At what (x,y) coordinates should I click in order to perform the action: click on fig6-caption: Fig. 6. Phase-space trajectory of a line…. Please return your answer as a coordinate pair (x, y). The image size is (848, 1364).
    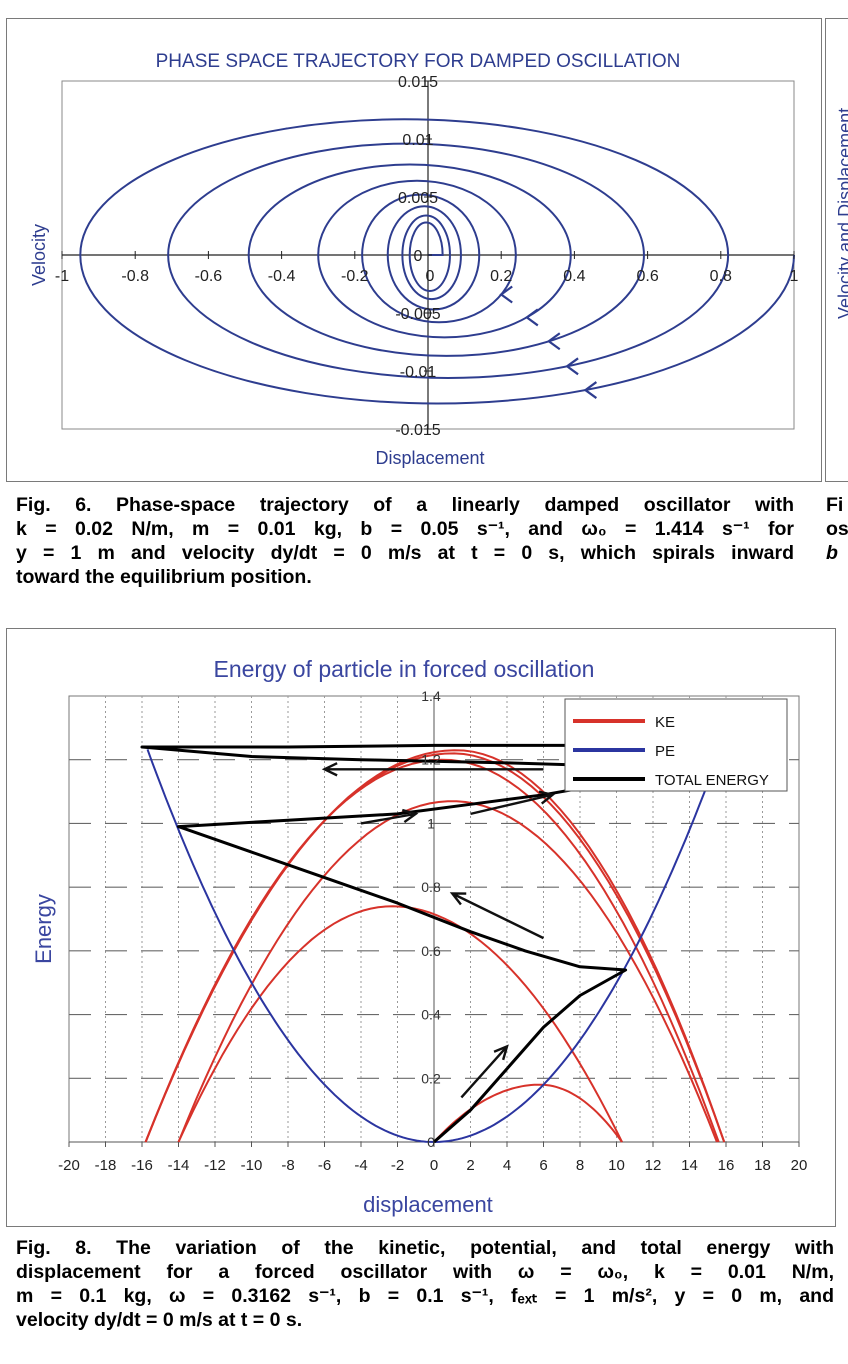
    Looking at the image, I should click on (405, 541).